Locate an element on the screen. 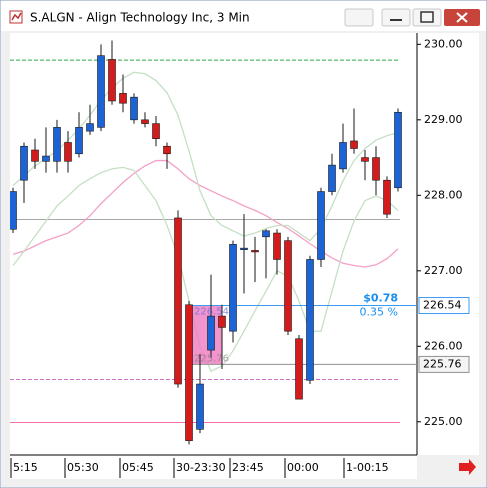  y-tick-label: 226.00 is located at coordinates (443, 345).